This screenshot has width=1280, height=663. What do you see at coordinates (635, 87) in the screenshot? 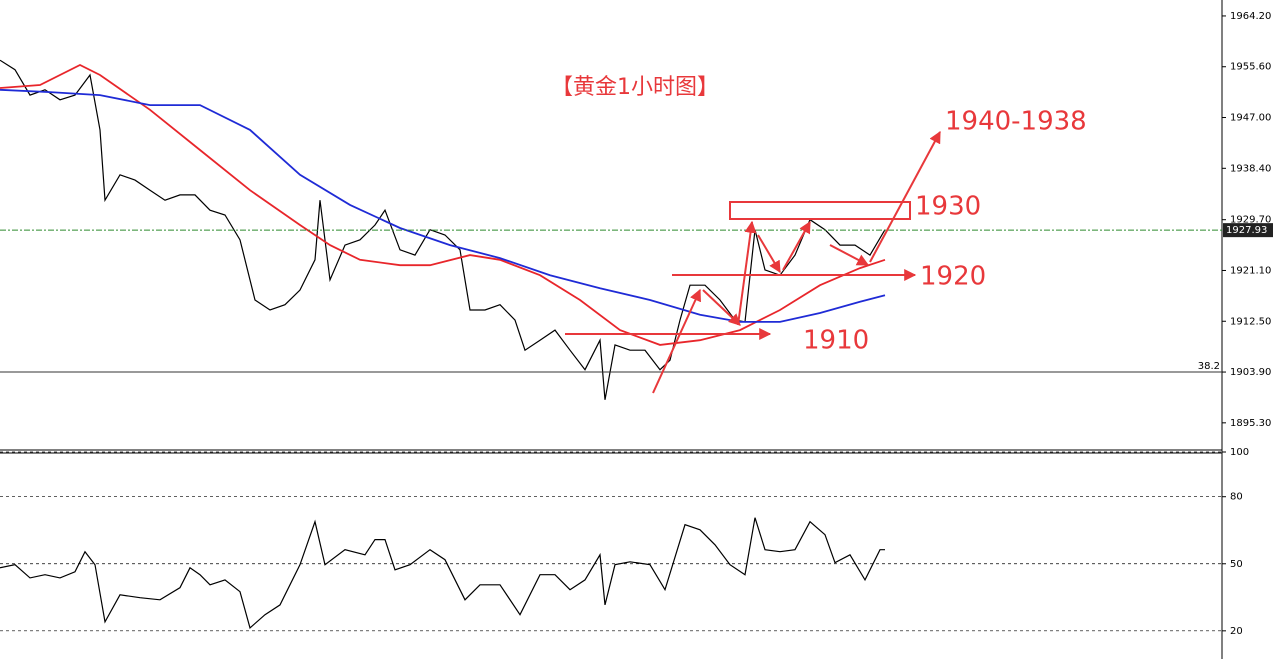
I see `chart-title: 【黄金1小时图】` at bounding box center [635, 87].